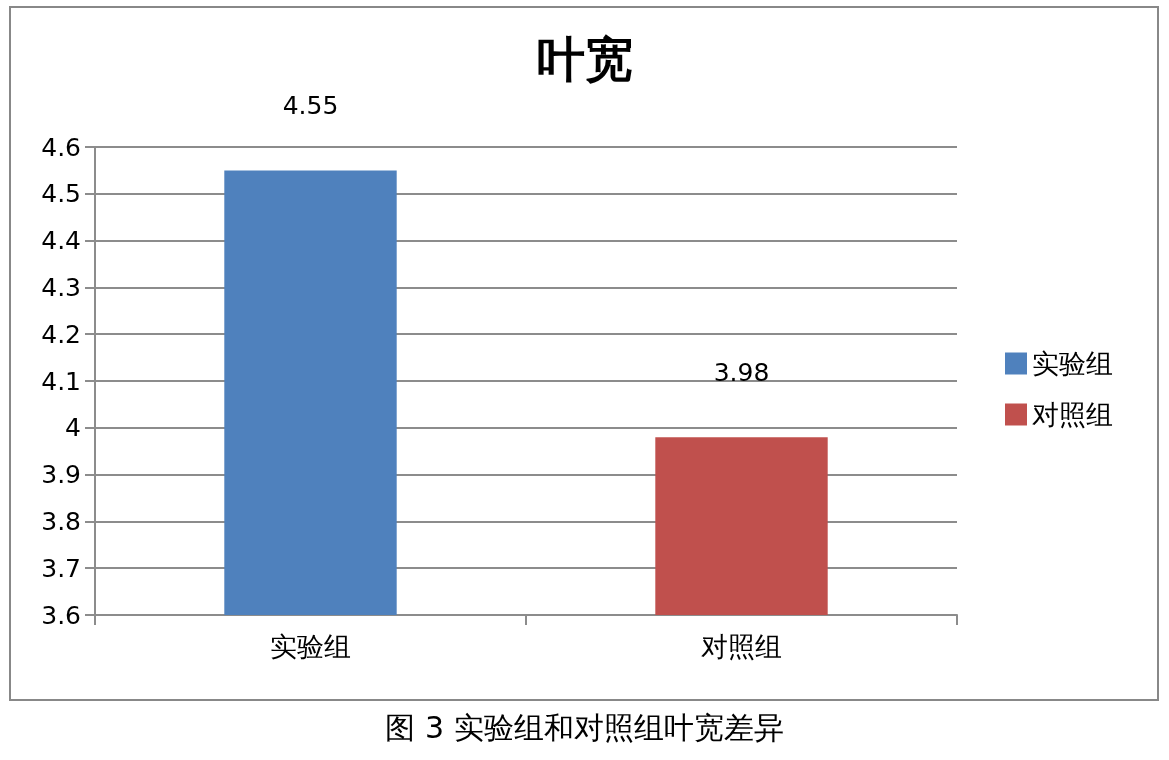  What do you see at coordinates (61, 334) in the screenshot?
I see `y-tick-label: 4.2` at bounding box center [61, 334].